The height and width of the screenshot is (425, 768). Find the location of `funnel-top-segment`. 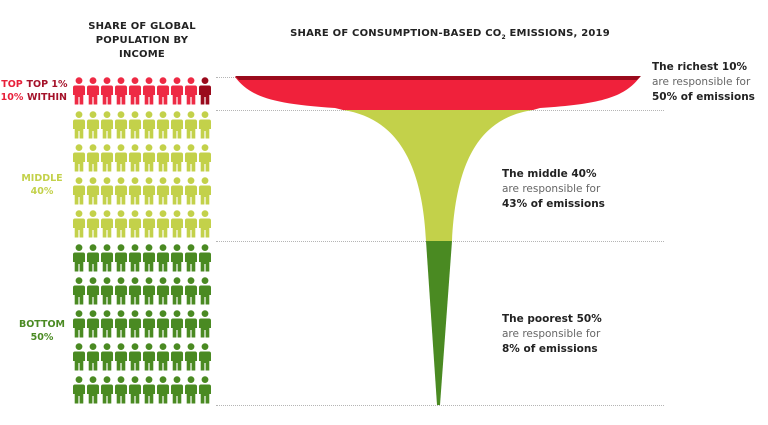

funnel-top-segment is located at coordinates (437, 93).